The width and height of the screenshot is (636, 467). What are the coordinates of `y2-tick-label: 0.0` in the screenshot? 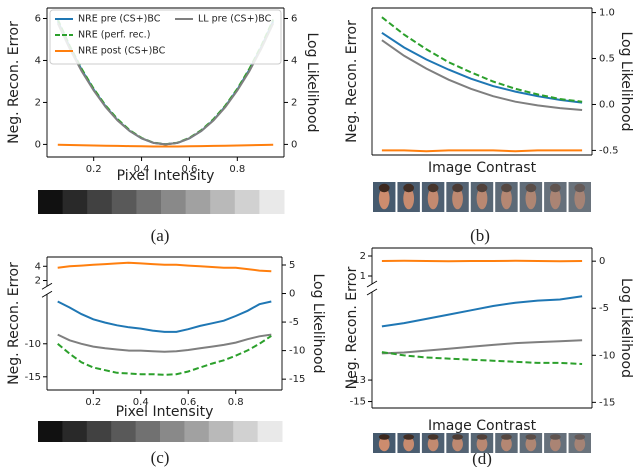 It's located at (607, 104).